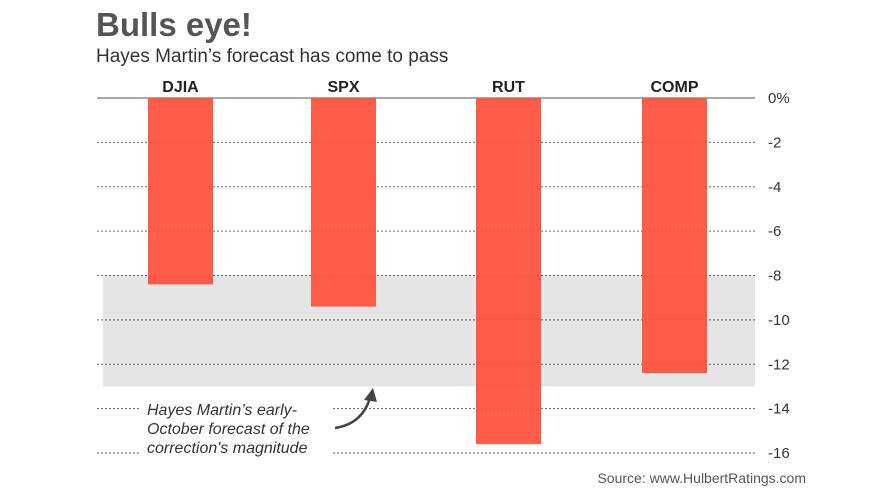 The width and height of the screenshot is (890, 501). I want to click on category-label: COMP, so click(675, 87).